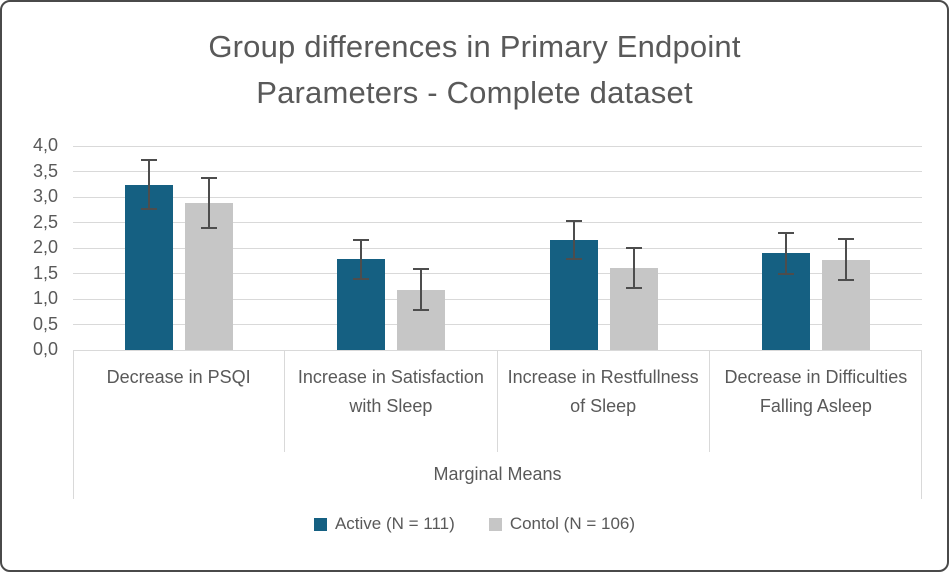 The height and width of the screenshot is (572, 949). What do you see at coordinates (474, 524) in the screenshot?
I see `legend: Active (N = 111) Contol (N = 106)` at bounding box center [474, 524].